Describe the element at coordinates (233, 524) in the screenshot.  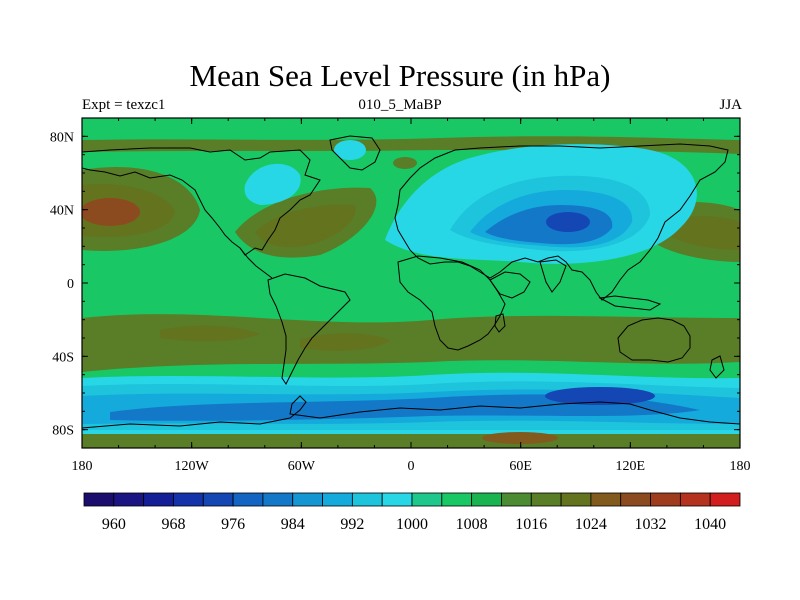
I see `colorbar-label: 976` at that location.